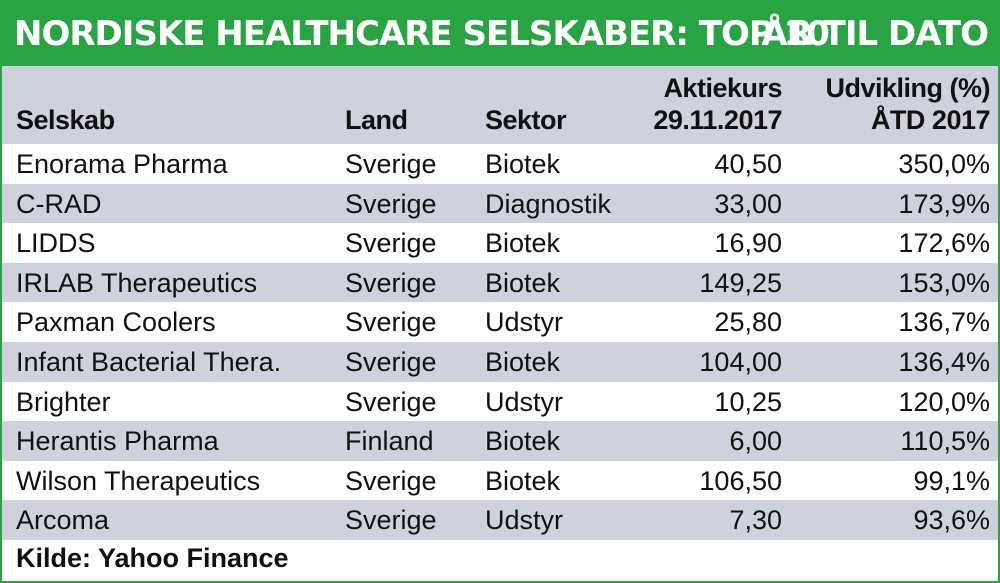 This screenshot has height=583, width=1000. What do you see at coordinates (944, 361) in the screenshot?
I see `cell-change: 136,4%` at bounding box center [944, 361].